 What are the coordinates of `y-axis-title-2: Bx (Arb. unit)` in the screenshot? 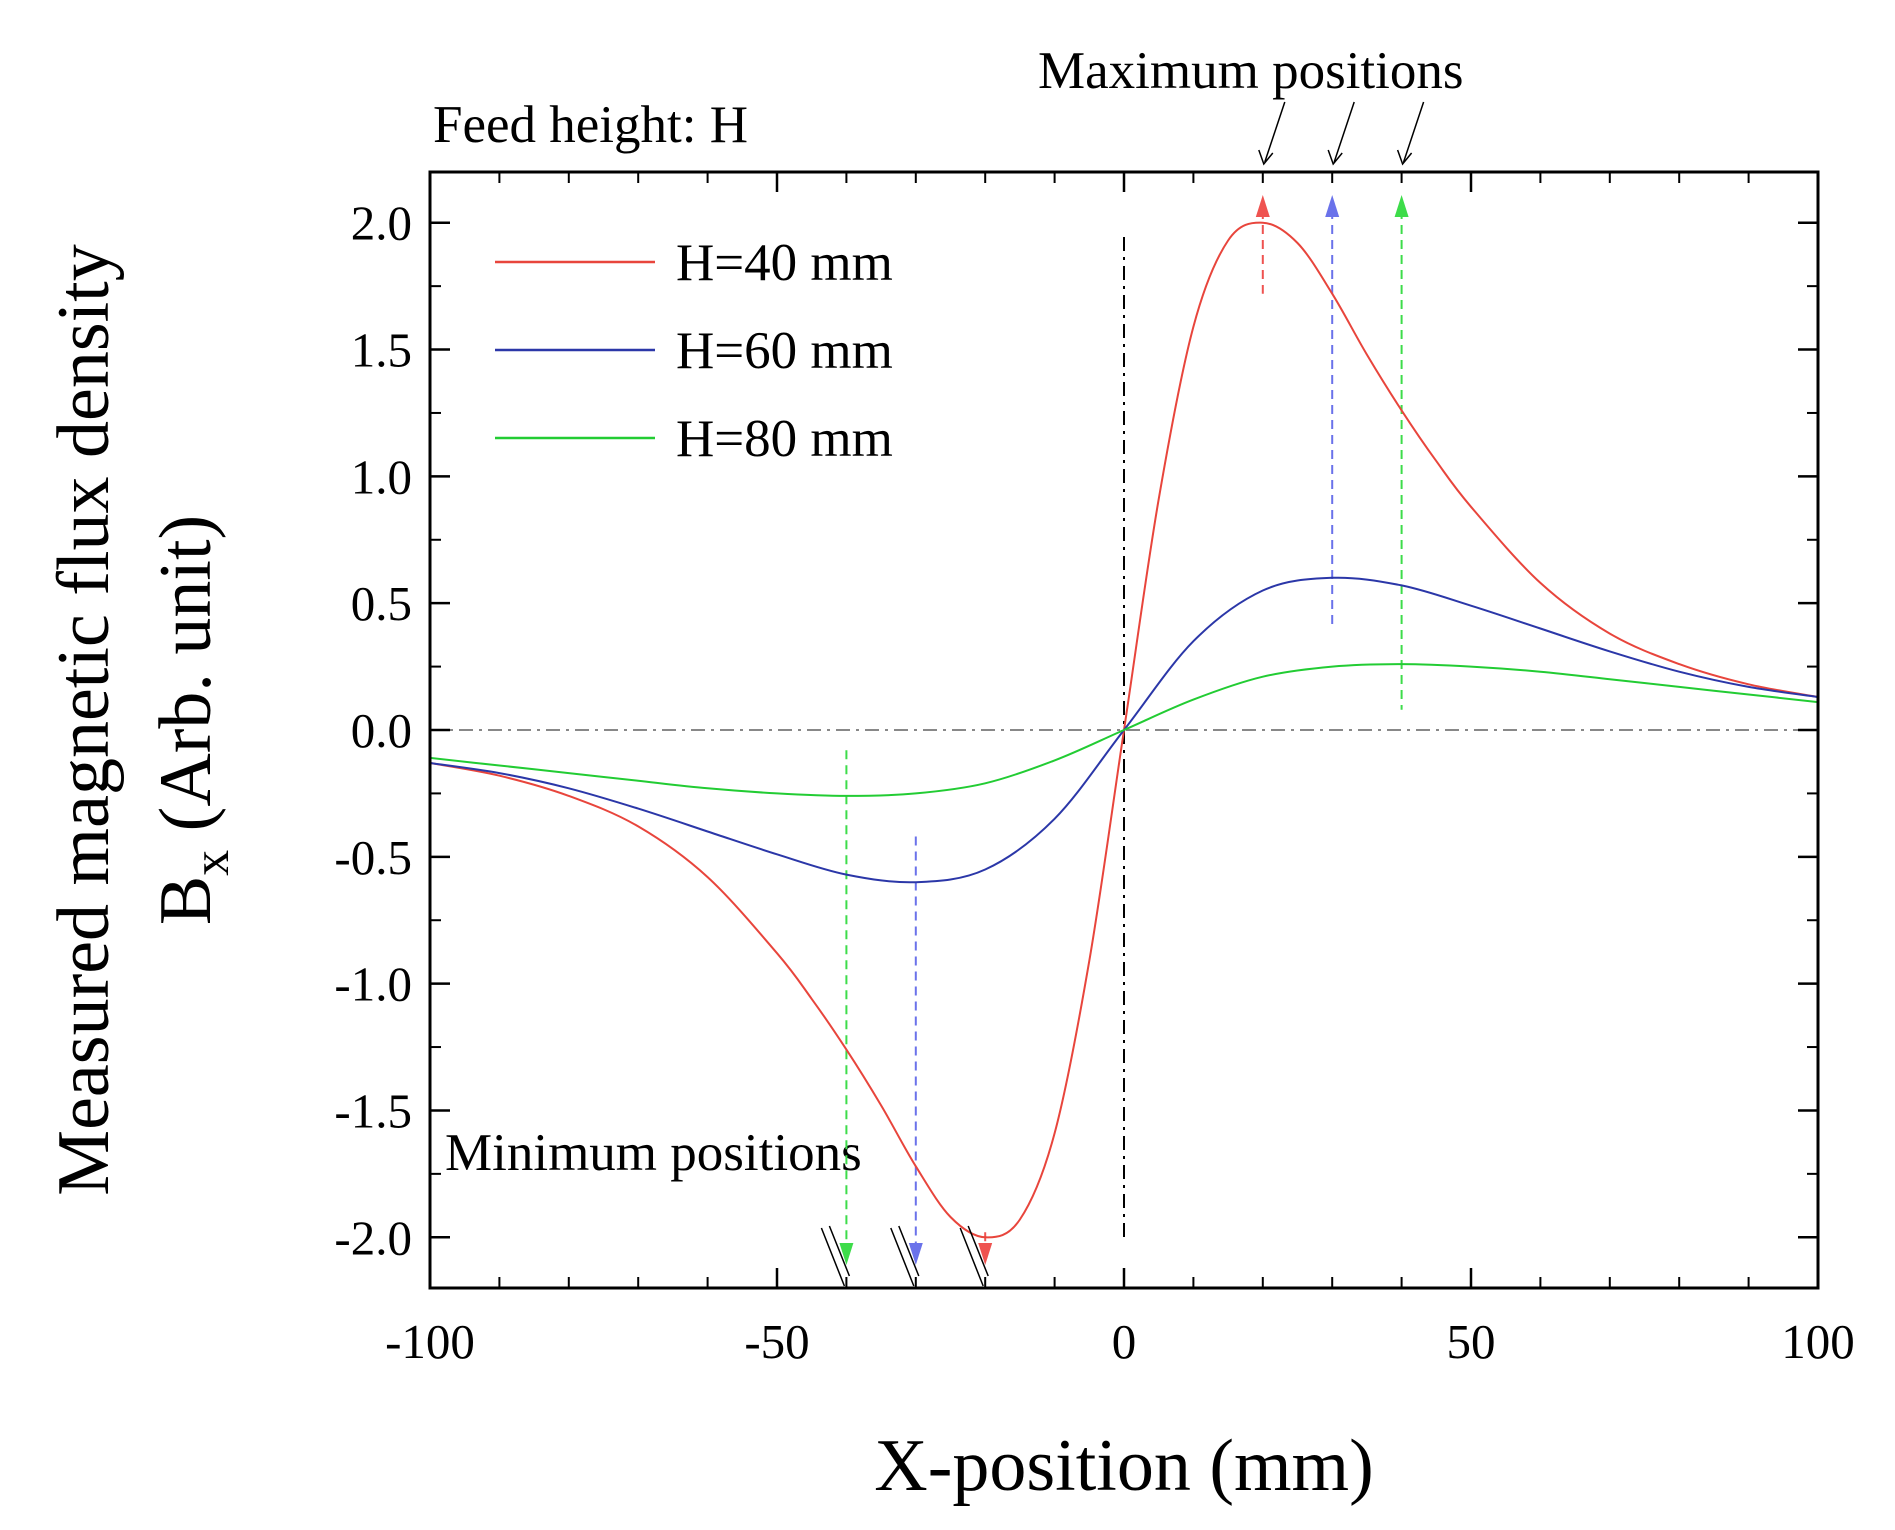 It's located at (192, 720).